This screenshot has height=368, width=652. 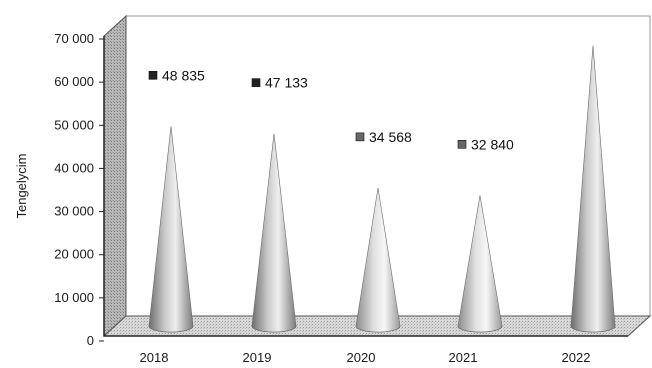 I want to click on category-label: 2022, so click(x=576, y=357).